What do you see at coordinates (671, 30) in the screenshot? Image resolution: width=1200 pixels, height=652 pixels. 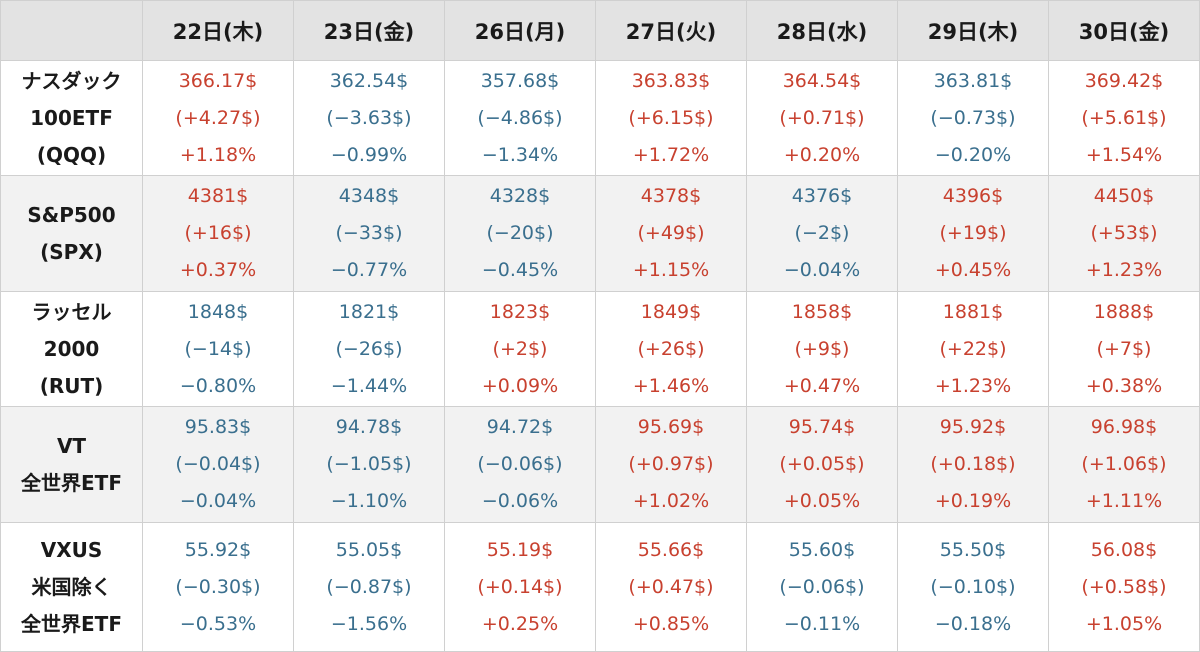 I see `date-header: 27日(火)` at bounding box center [671, 30].